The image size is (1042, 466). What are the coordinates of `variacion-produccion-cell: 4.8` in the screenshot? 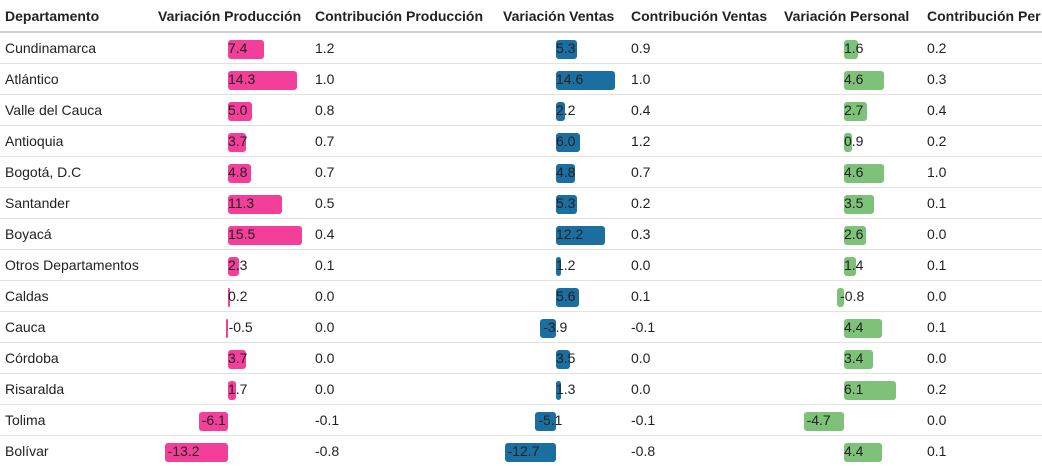 It's located at (231, 172).